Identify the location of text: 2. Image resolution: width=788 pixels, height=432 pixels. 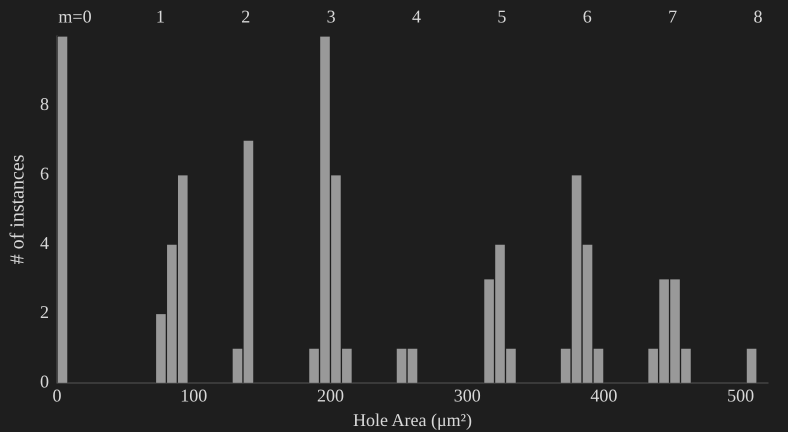
(245, 16).